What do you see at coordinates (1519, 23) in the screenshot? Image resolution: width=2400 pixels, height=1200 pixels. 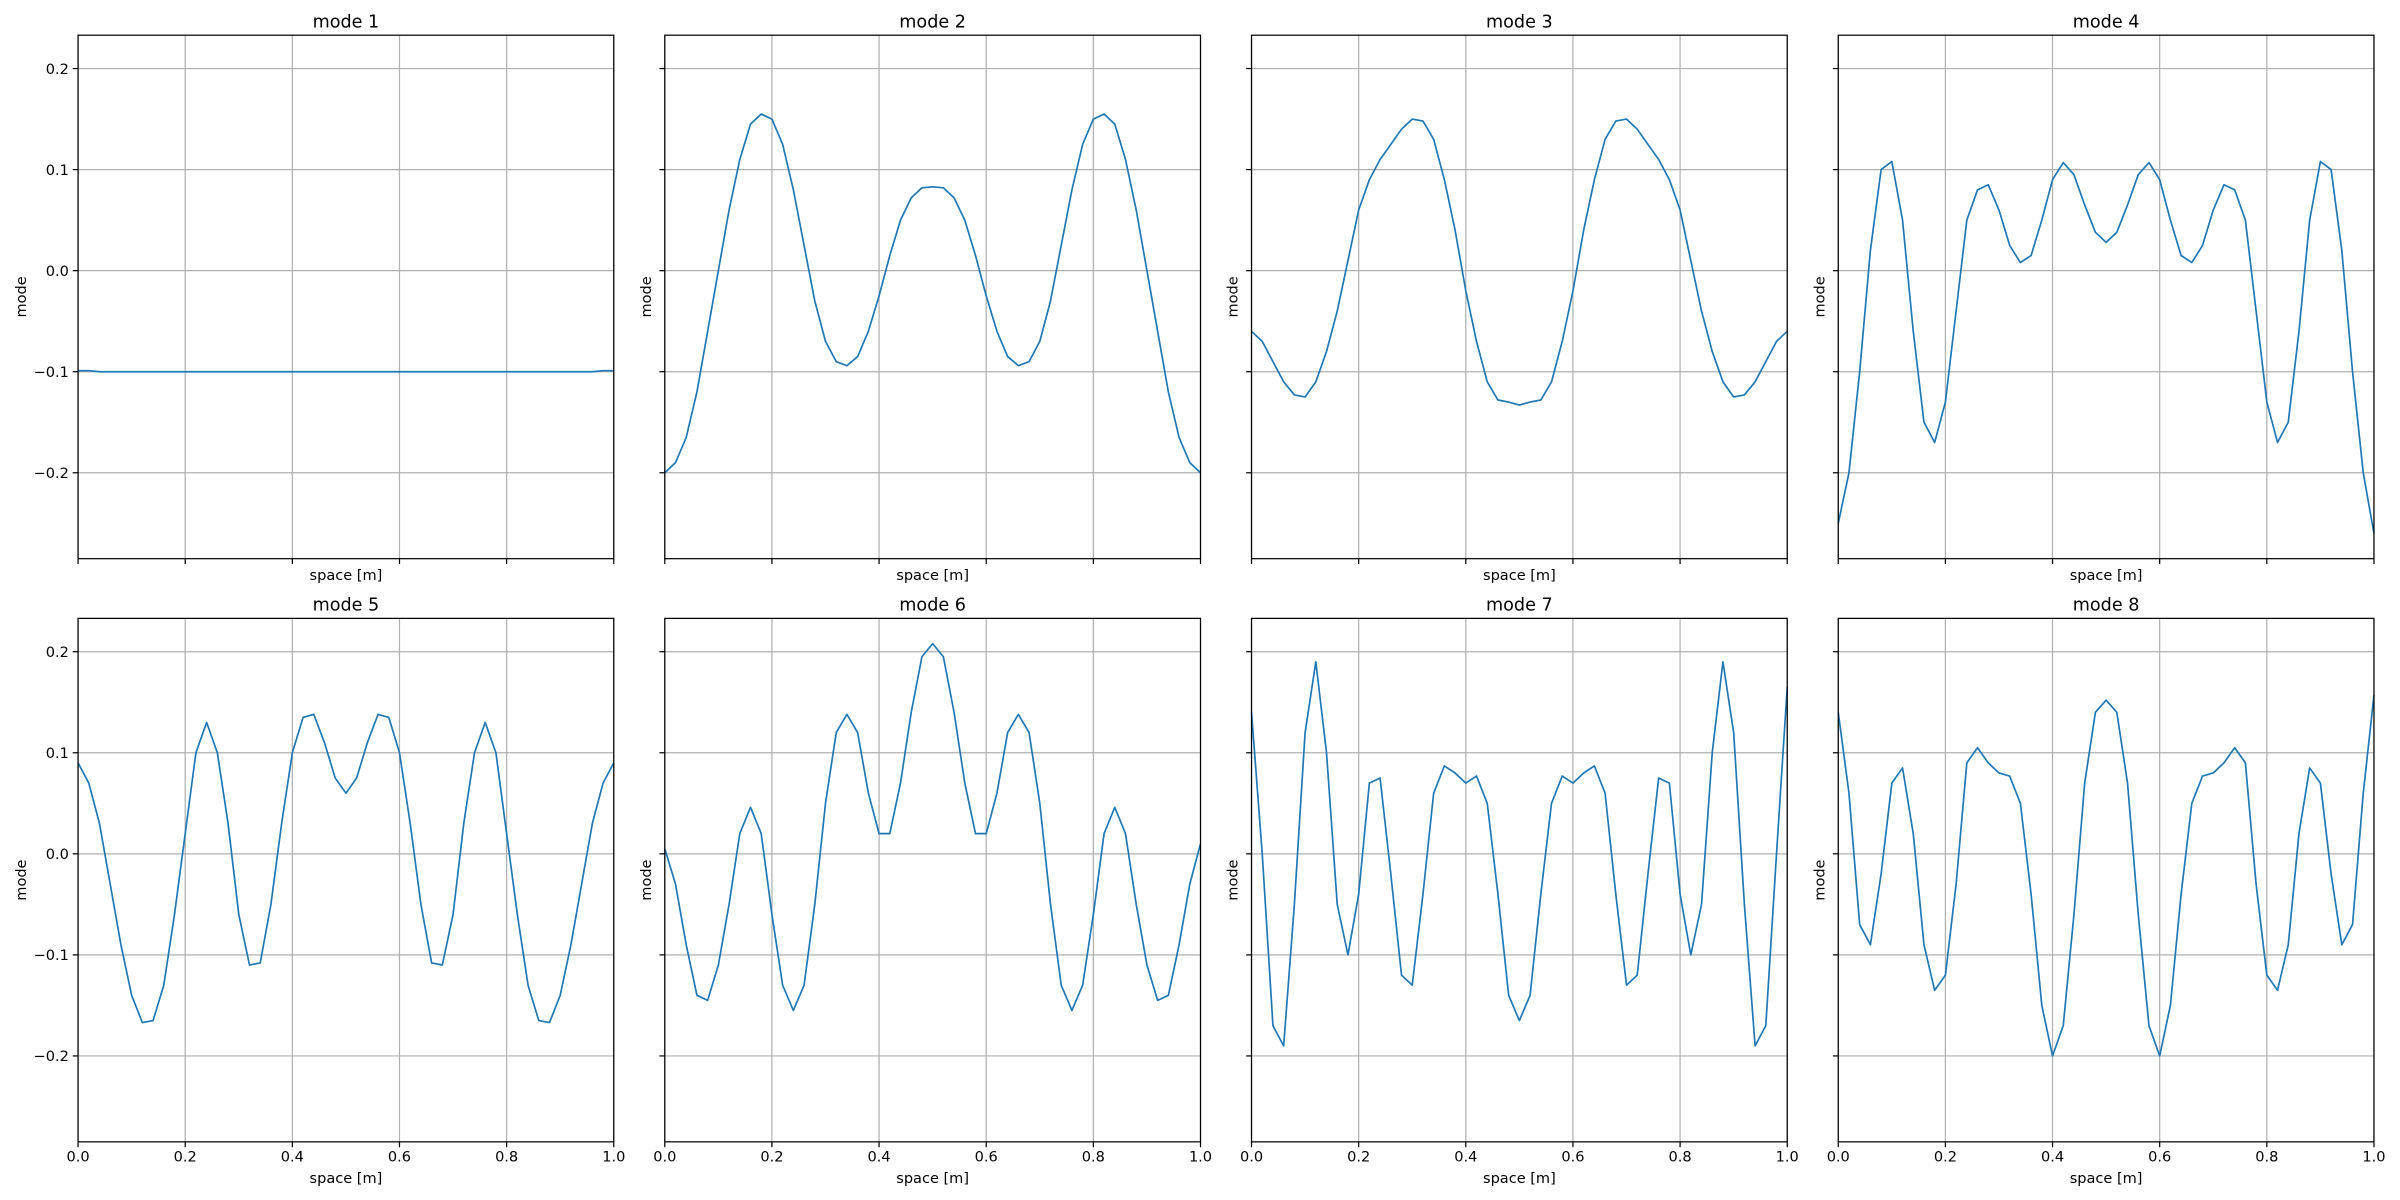 I see `subplot-title: mode 3` at bounding box center [1519, 23].